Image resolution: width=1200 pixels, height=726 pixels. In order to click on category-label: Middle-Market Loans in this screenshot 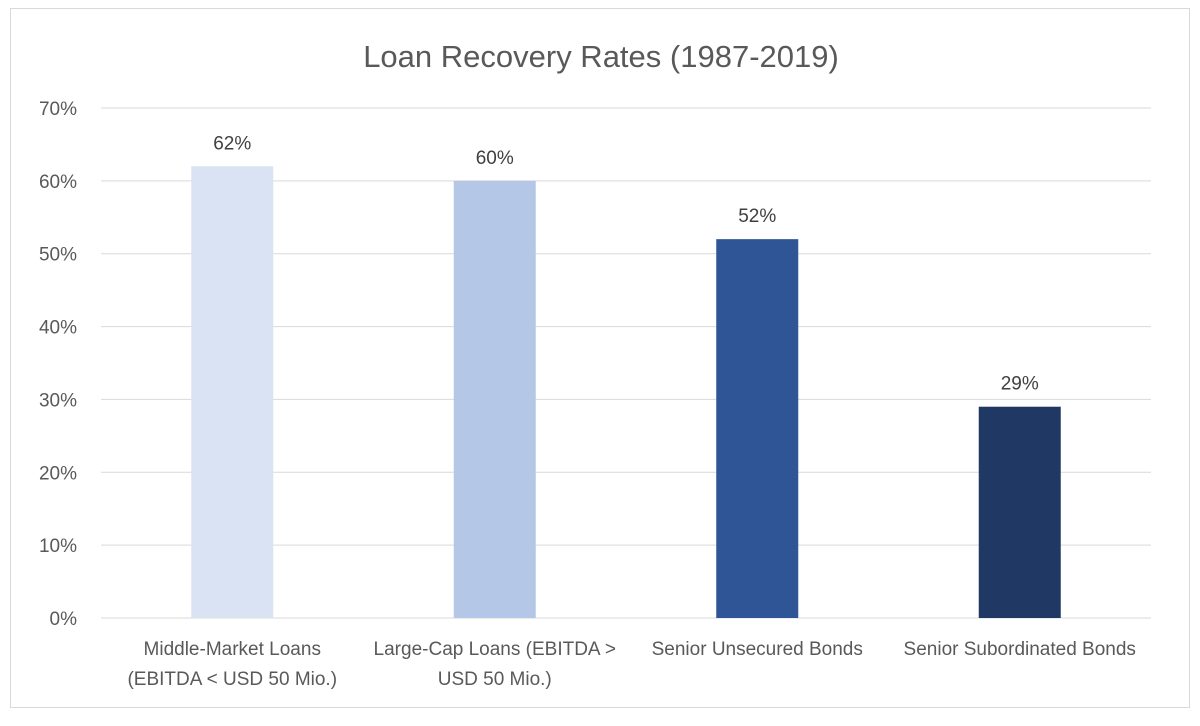, I will do `click(232, 649)`.